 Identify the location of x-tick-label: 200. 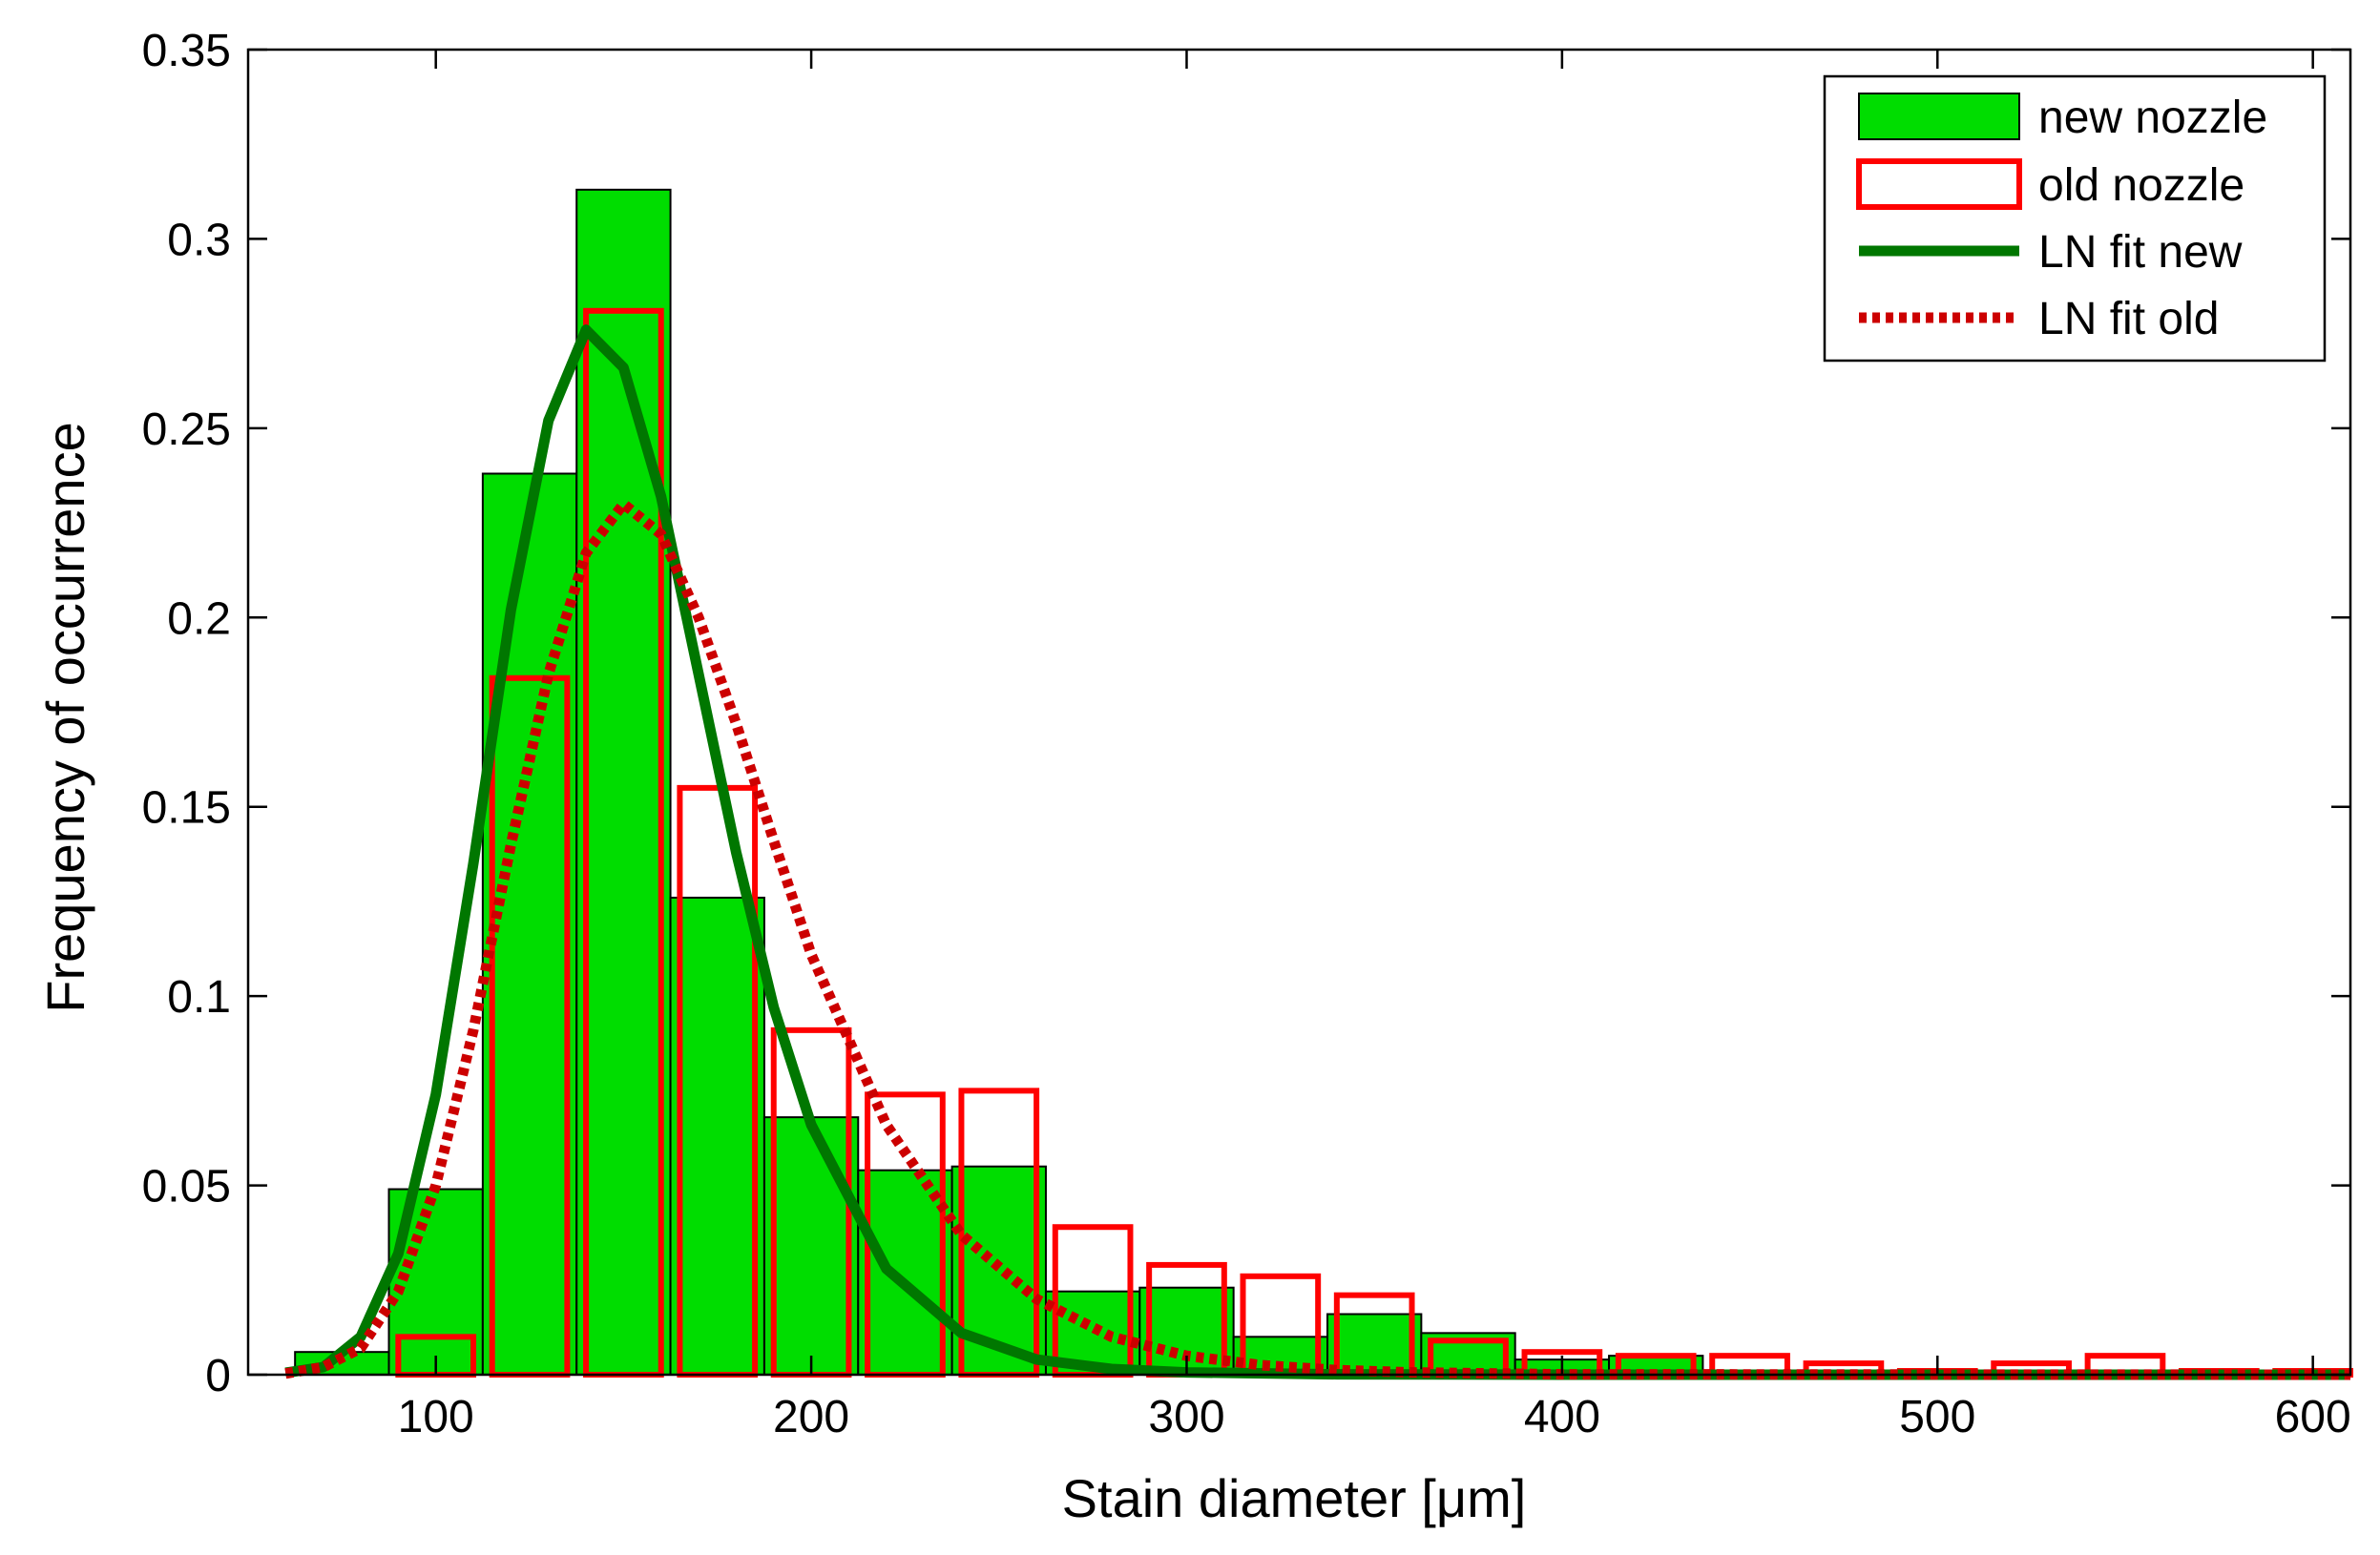
(811, 1417).